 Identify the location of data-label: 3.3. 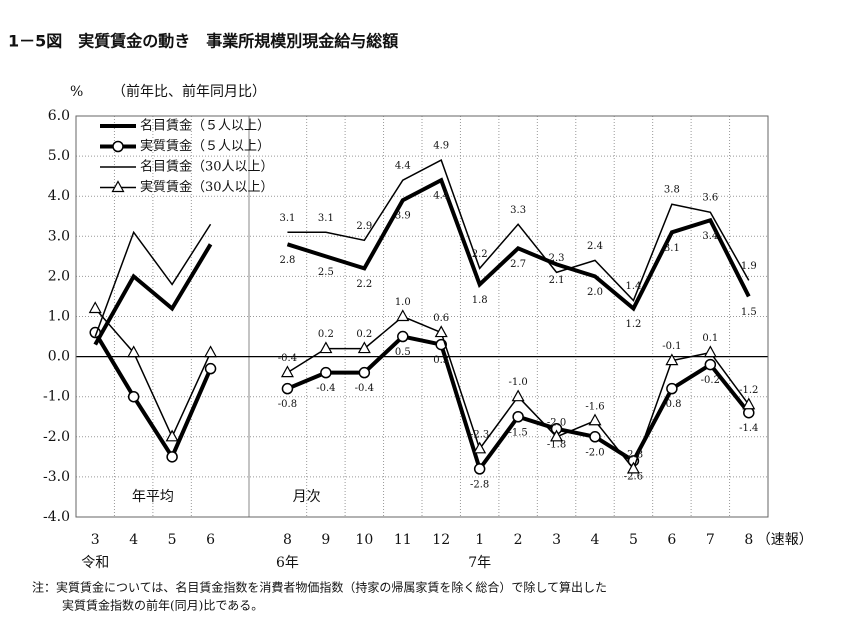
(518, 210).